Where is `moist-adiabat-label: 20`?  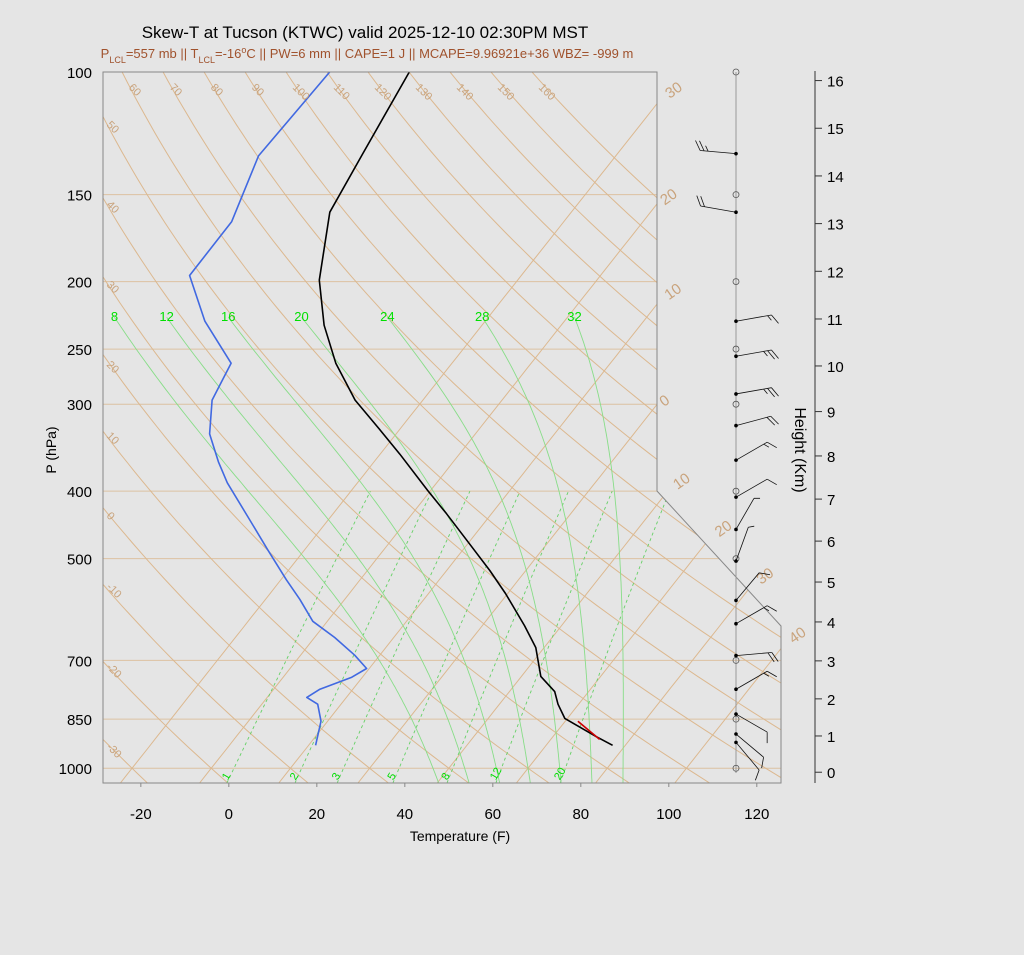
moist-adiabat-label: 20 is located at coordinates (301, 316).